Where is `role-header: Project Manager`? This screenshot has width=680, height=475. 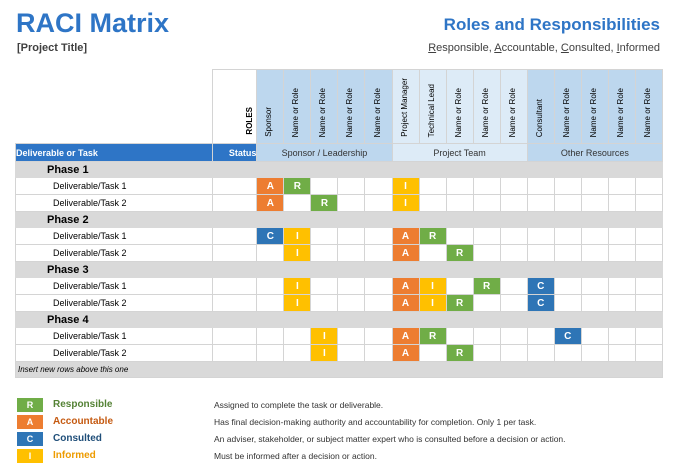
role-header: Project Manager is located at coordinates (405, 106).